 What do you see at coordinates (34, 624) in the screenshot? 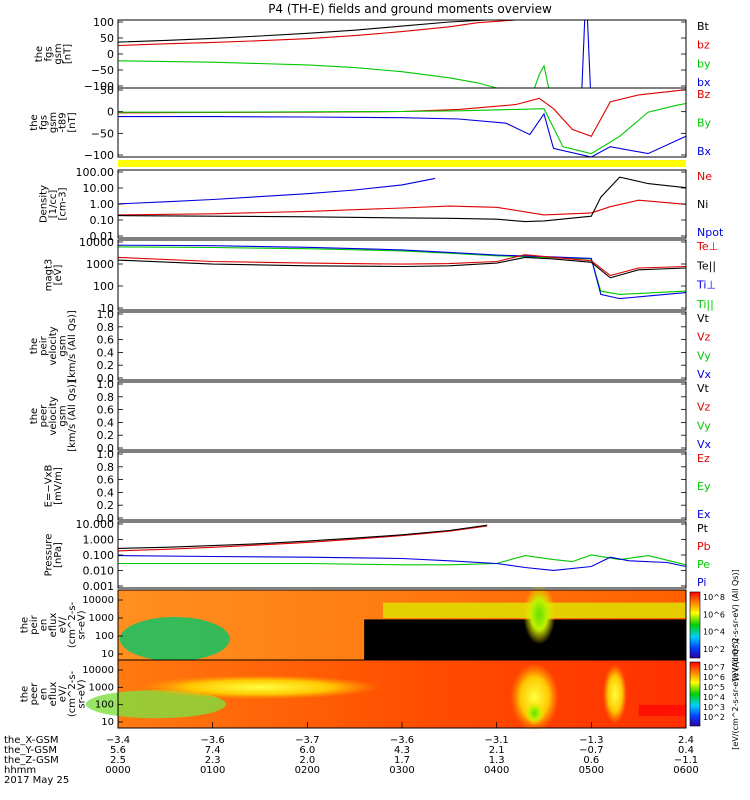
I see `y-axis-label-line: peir` at bounding box center [34, 624].